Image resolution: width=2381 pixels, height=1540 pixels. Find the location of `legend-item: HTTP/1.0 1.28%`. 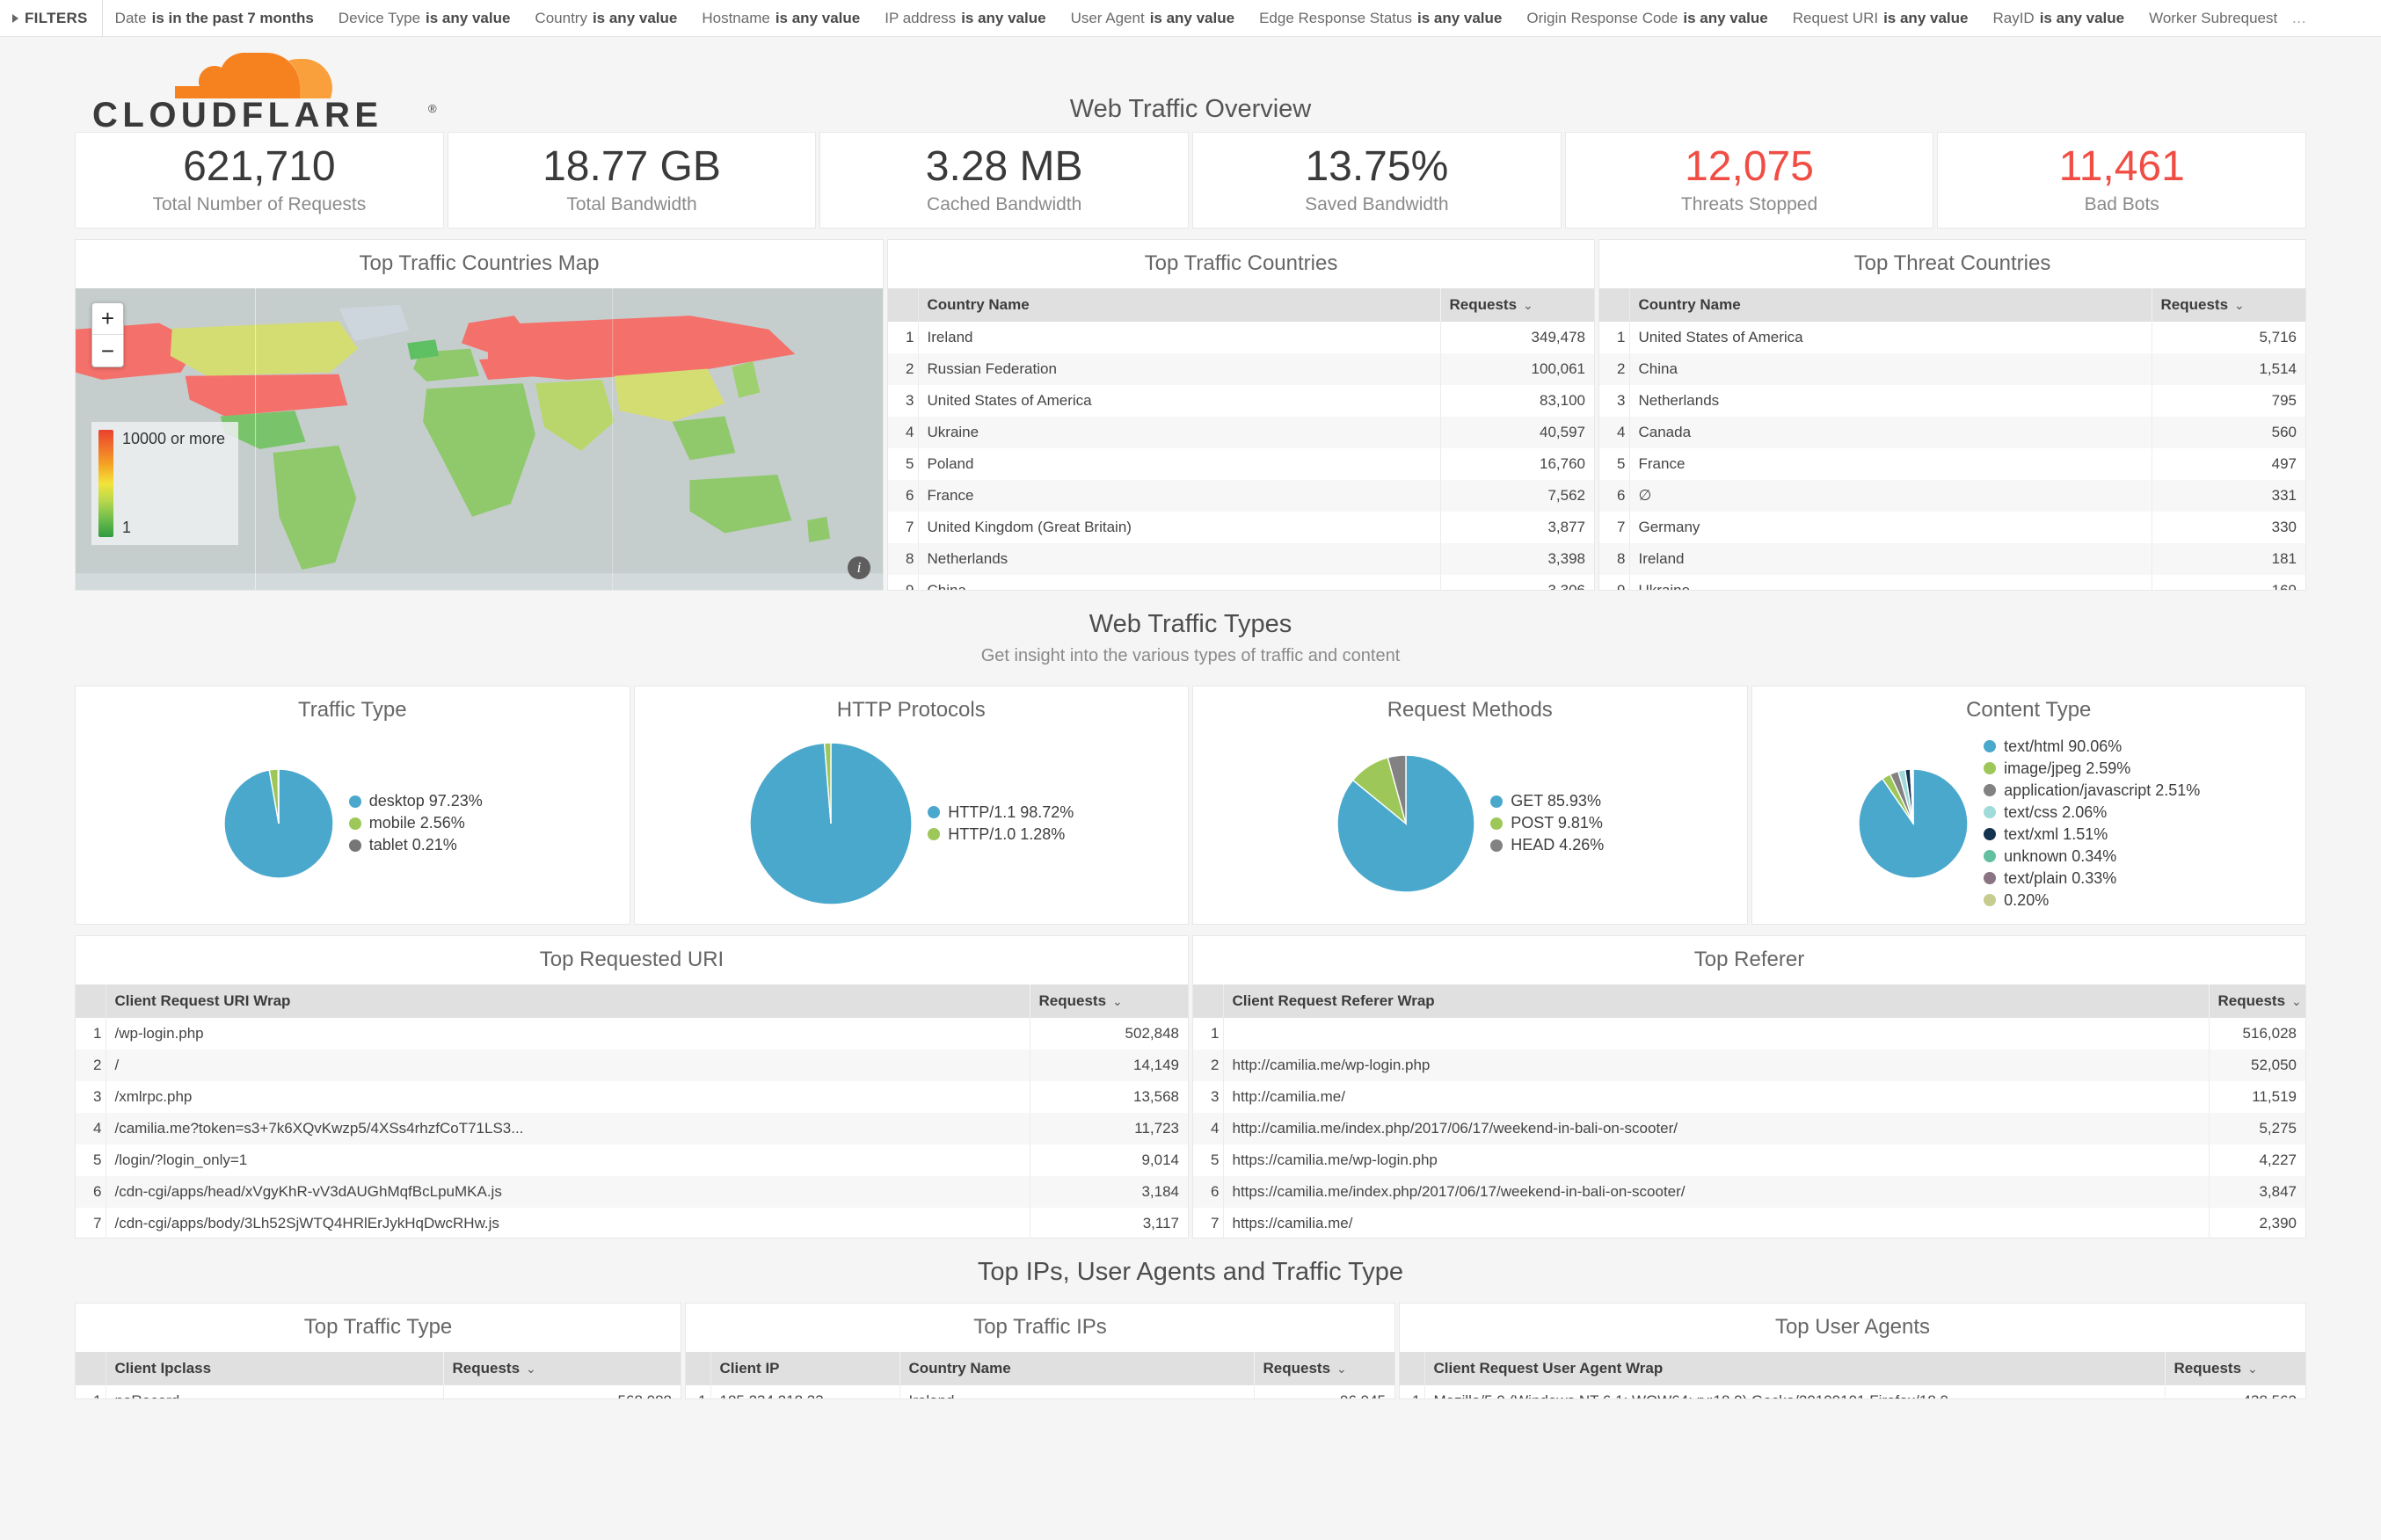

legend-item: HTTP/1.0 1.28% is located at coordinates (1001, 834).